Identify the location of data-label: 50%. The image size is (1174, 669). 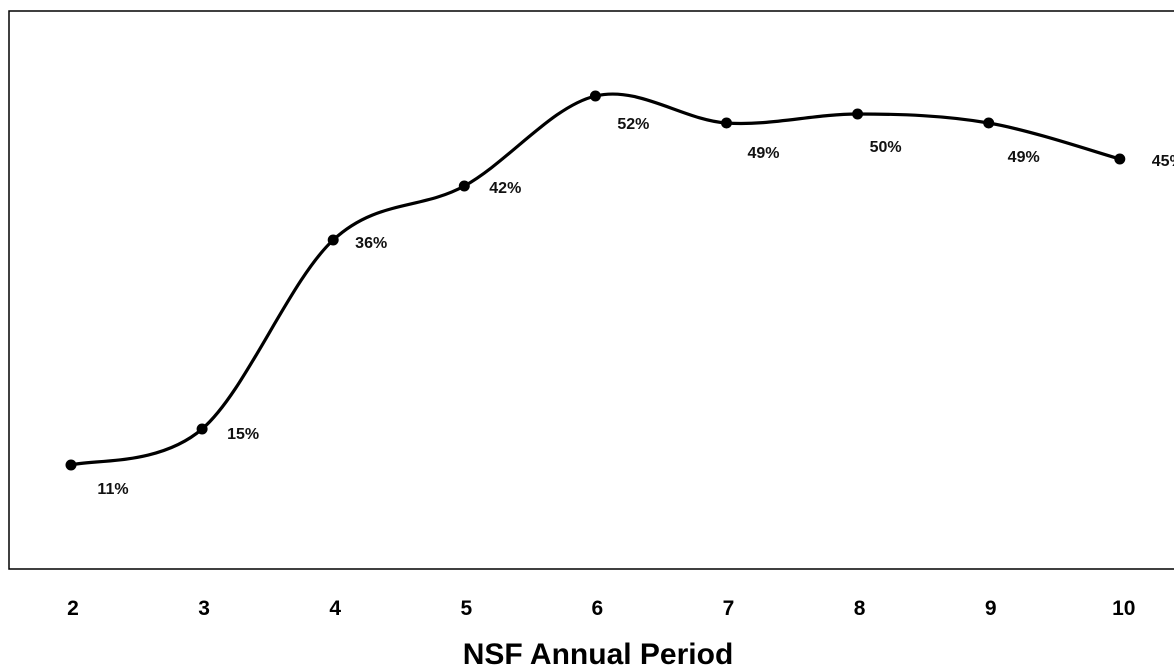
(886, 147).